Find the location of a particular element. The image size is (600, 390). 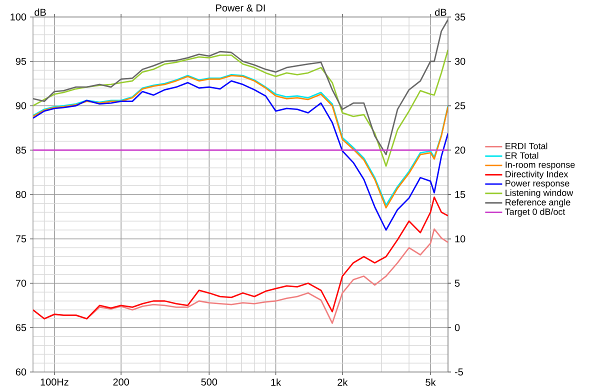

y2-axis-title: dB is located at coordinates (440, 12).